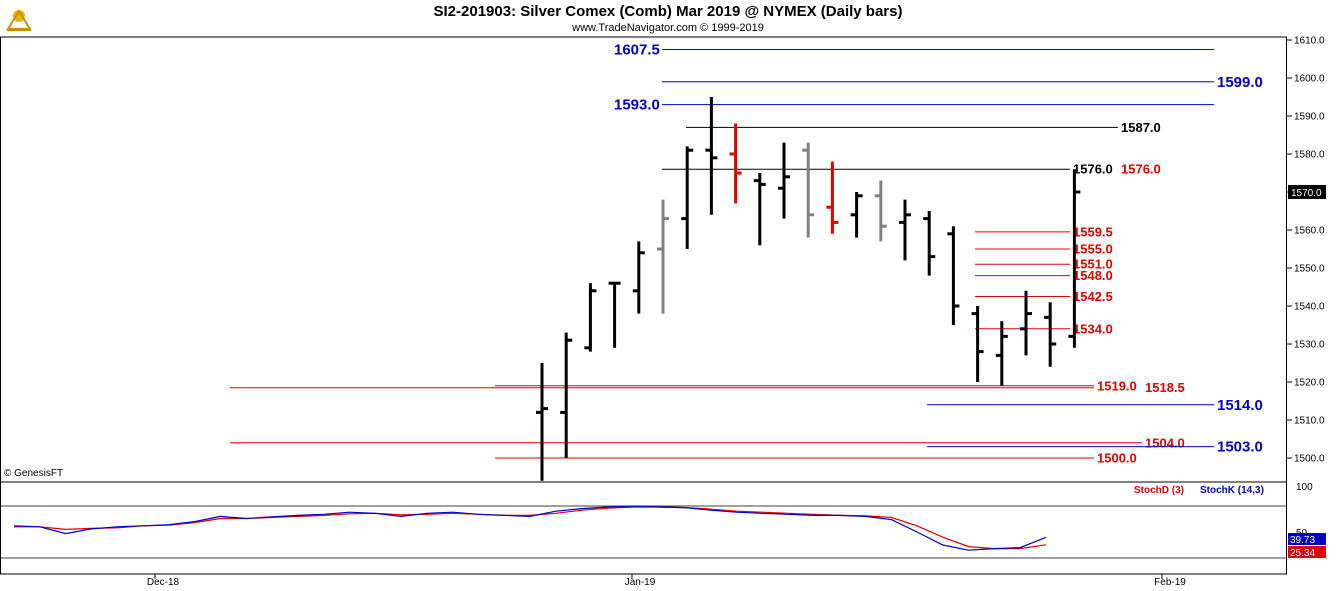 The height and width of the screenshot is (591, 1336). What do you see at coordinates (1309, 155) in the screenshot?
I see `price-tick-label: 1580.0` at bounding box center [1309, 155].